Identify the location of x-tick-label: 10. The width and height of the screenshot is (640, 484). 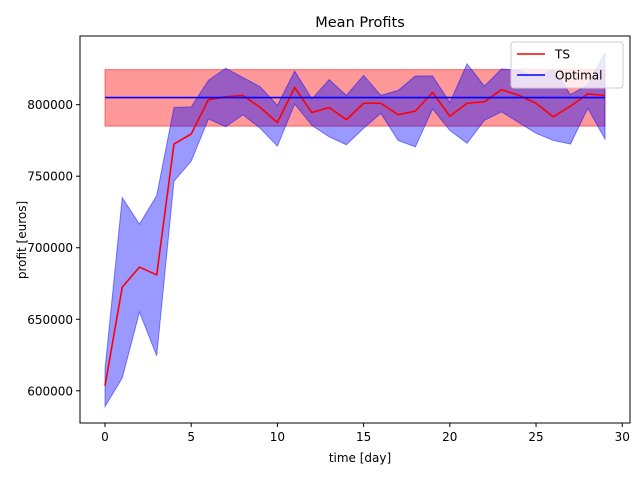
(277, 437).